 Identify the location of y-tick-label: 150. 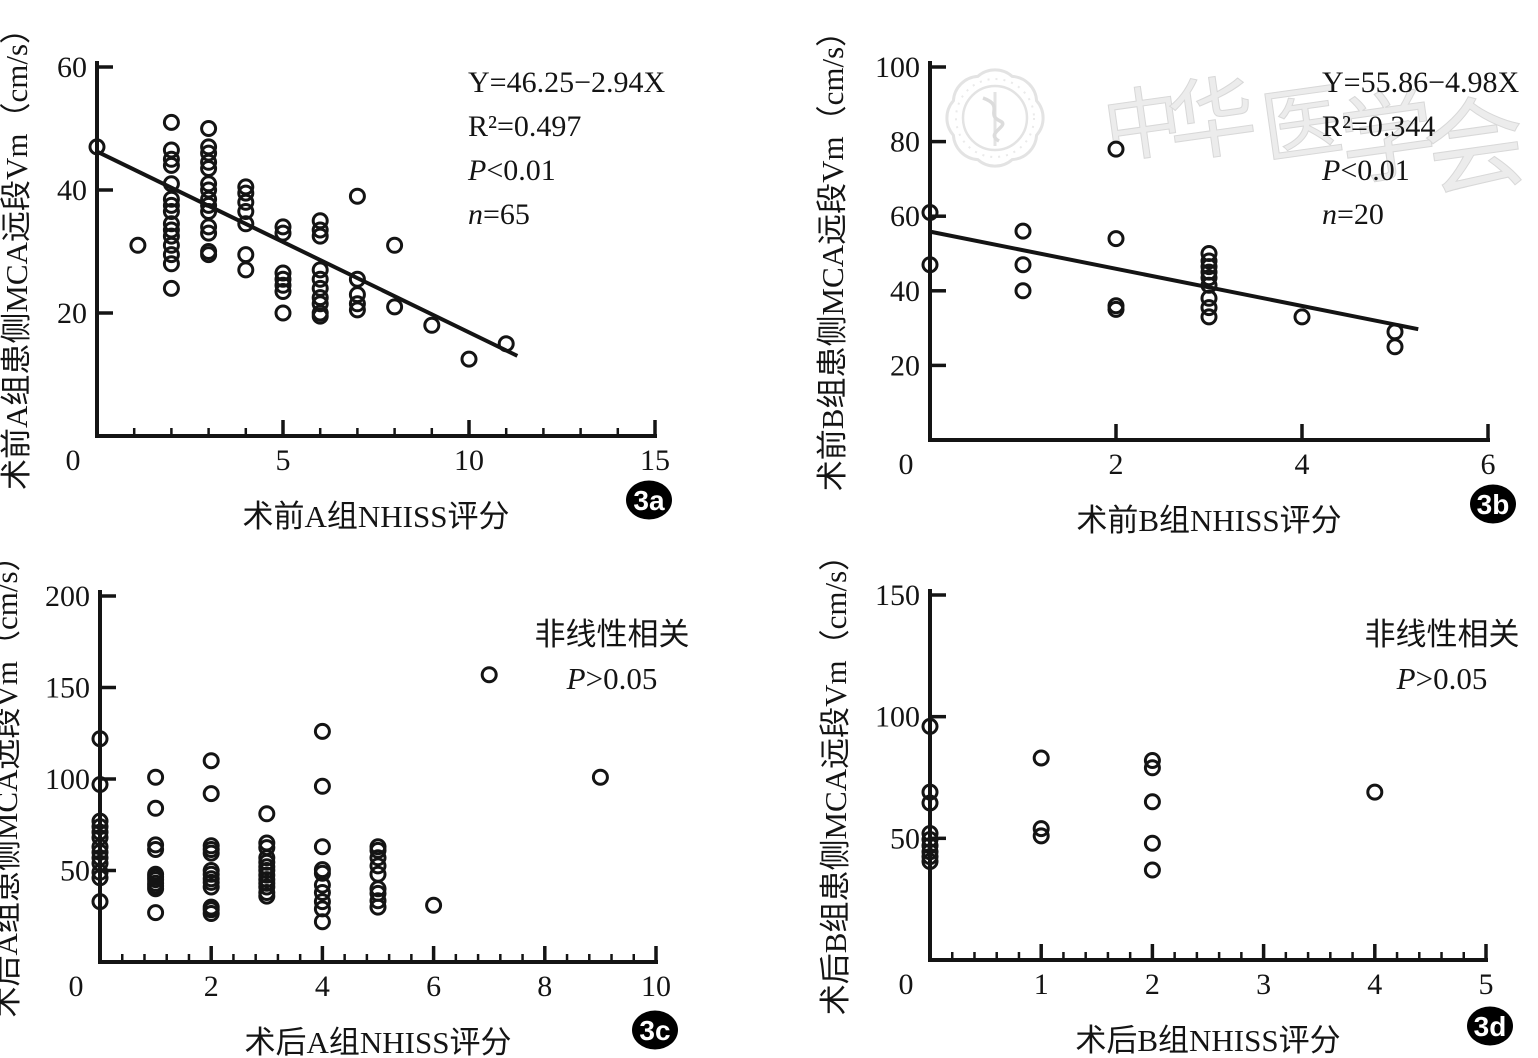
(897, 595).